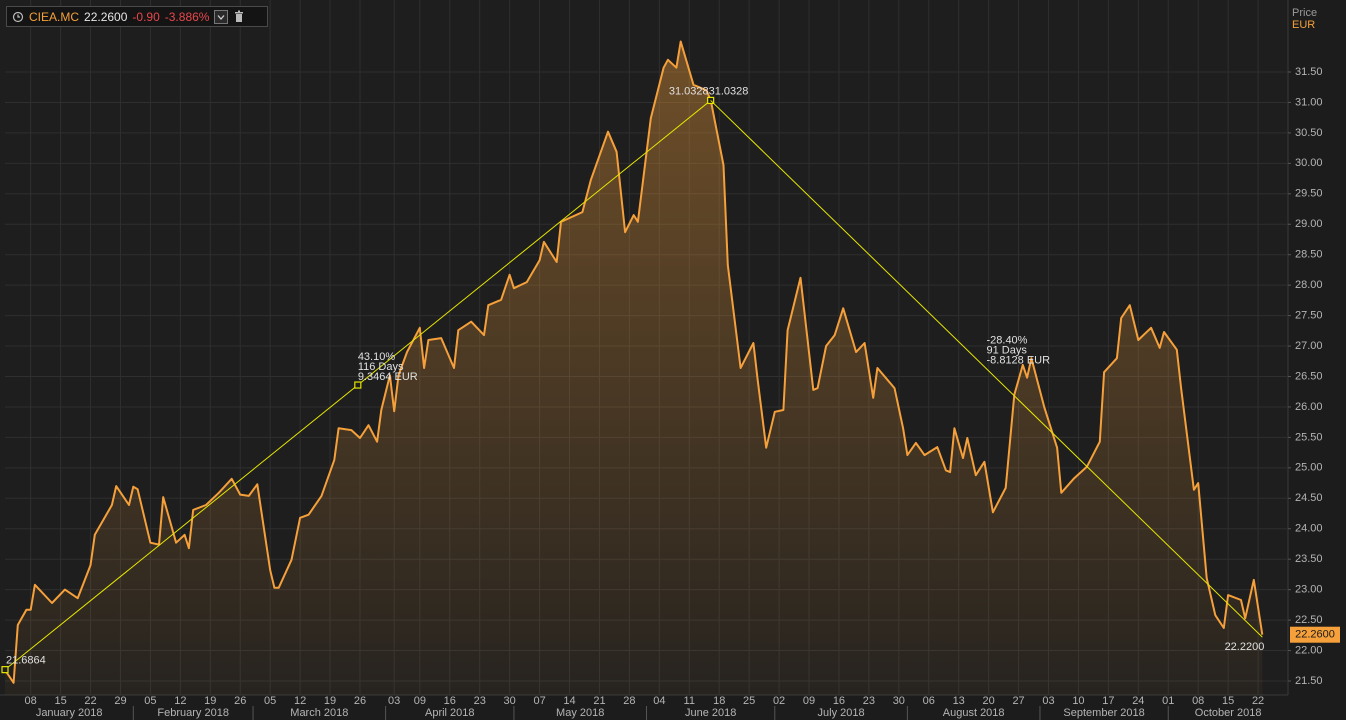  Describe the element at coordinates (1304, 13) in the screenshot. I see `y-axis-title: Price` at that location.